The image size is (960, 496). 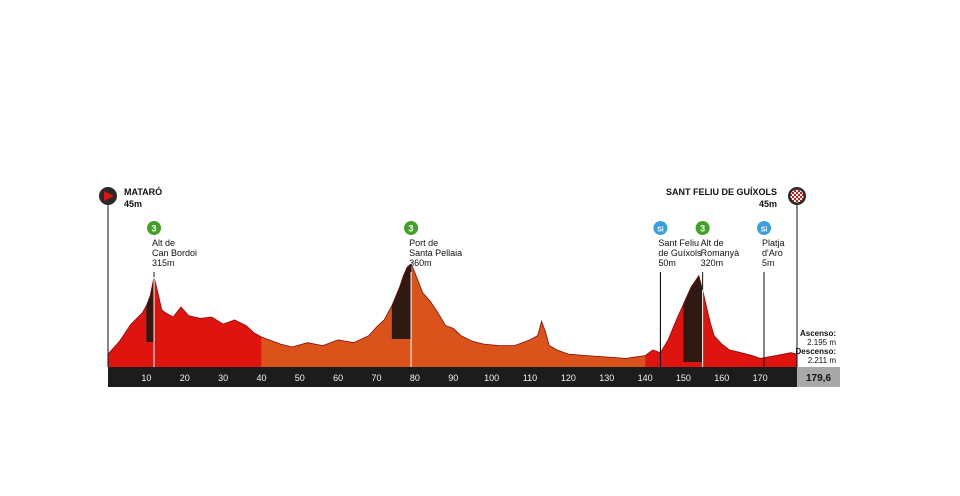 I want to click on start-elevation: 45m, so click(x=133, y=204).